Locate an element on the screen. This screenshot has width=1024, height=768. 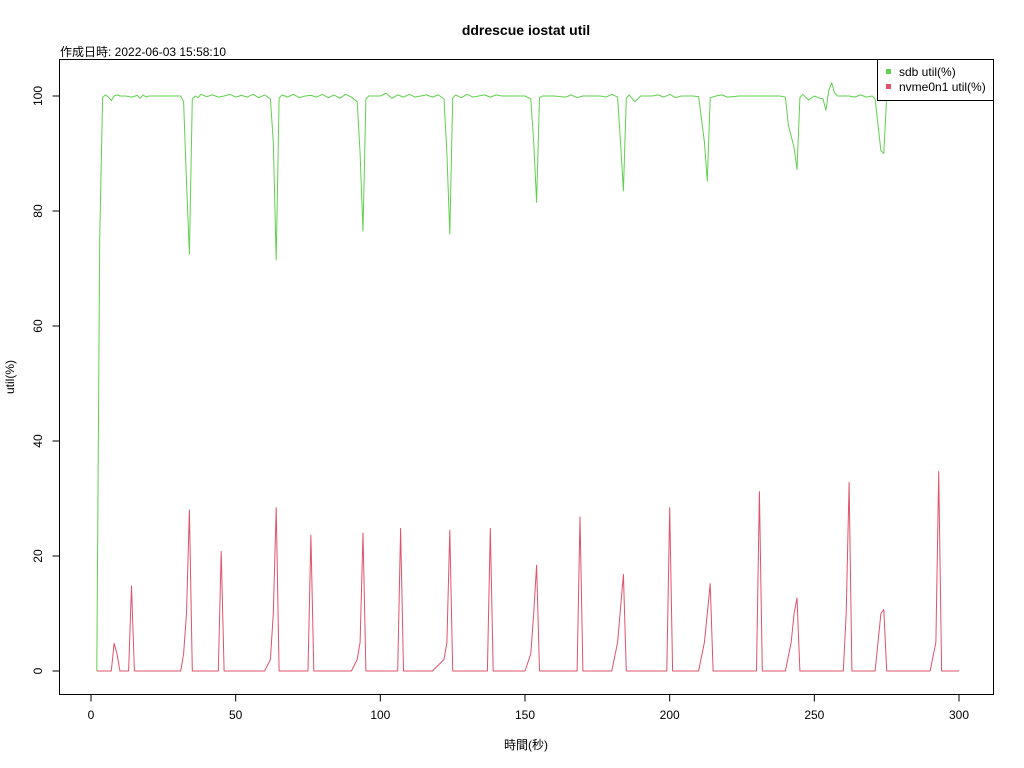
legend-box is located at coordinates (935, 80).